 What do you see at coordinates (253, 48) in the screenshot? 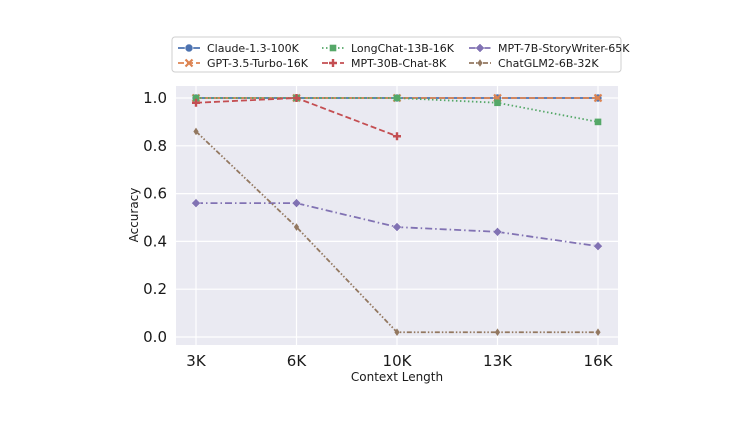
I see `legend-label: Claude-1.3-100K` at bounding box center [253, 48].